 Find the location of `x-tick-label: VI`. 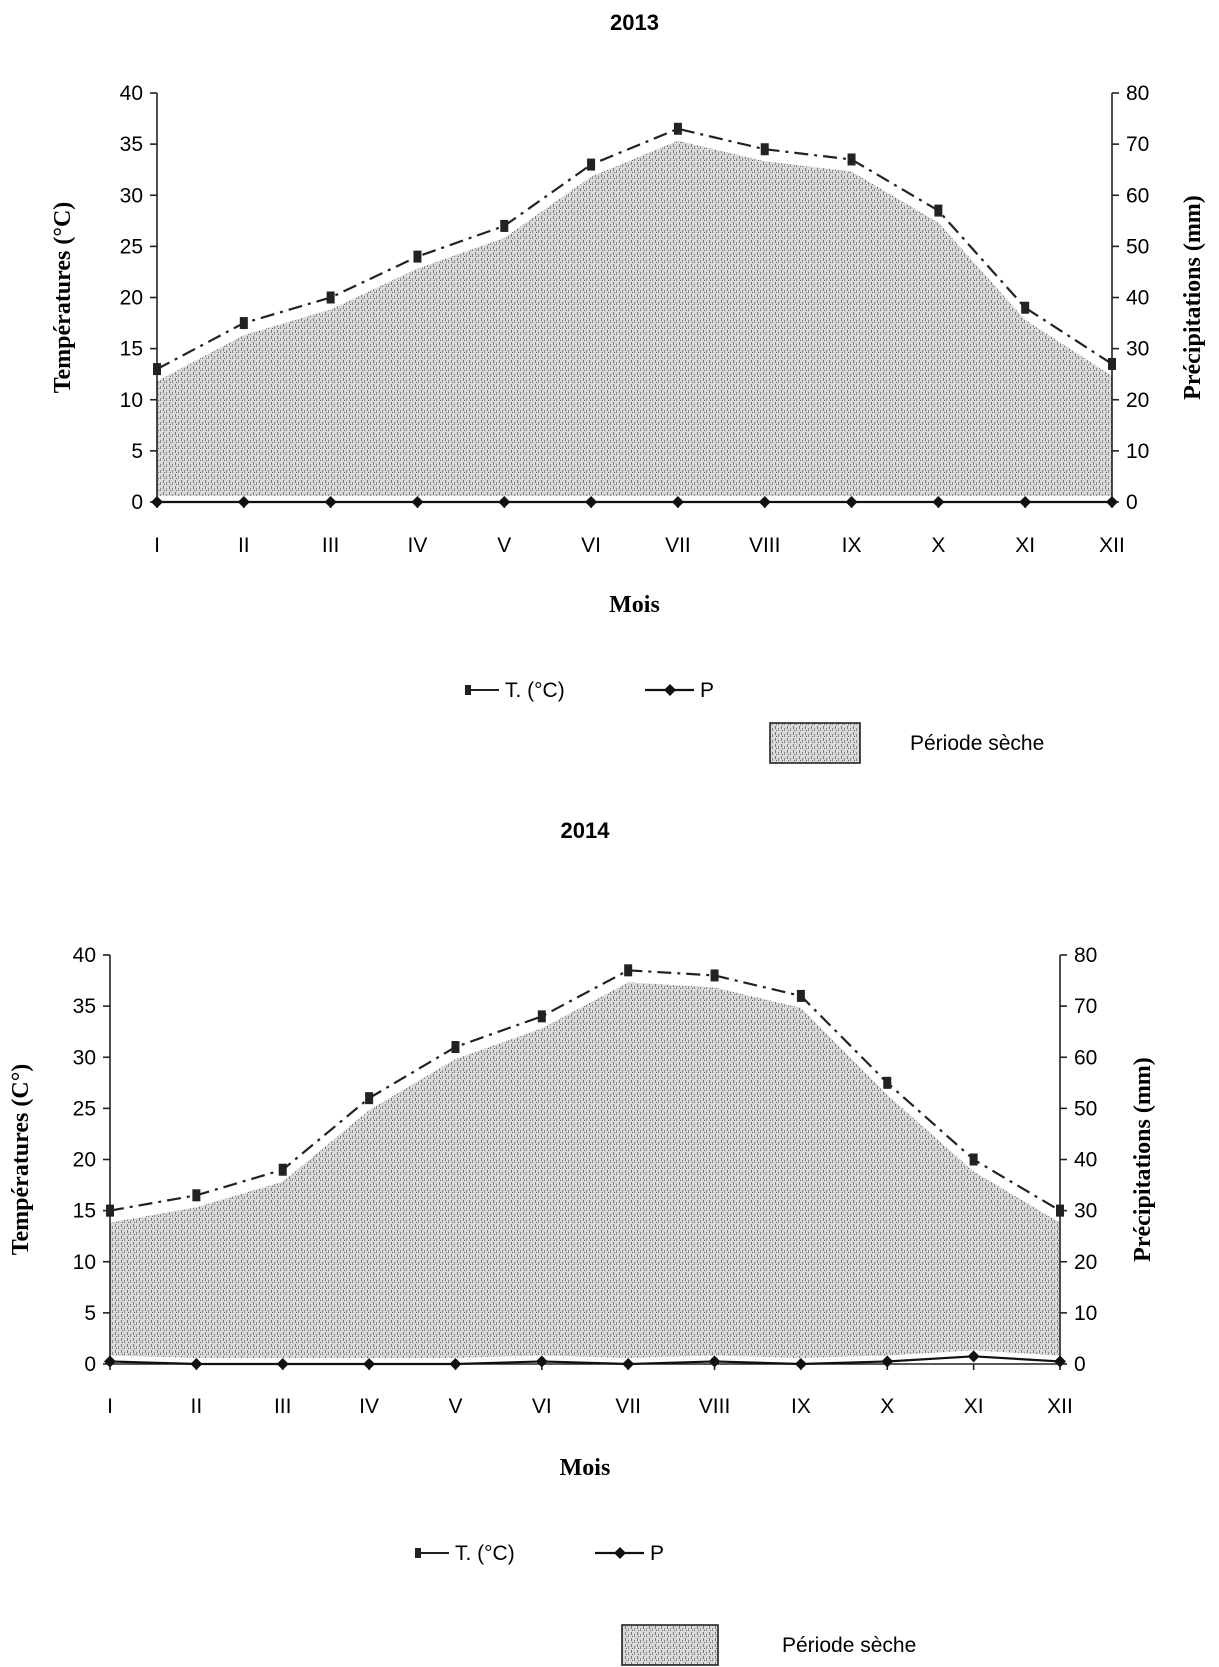

x-tick-label: VI is located at coordinates (591, 545).